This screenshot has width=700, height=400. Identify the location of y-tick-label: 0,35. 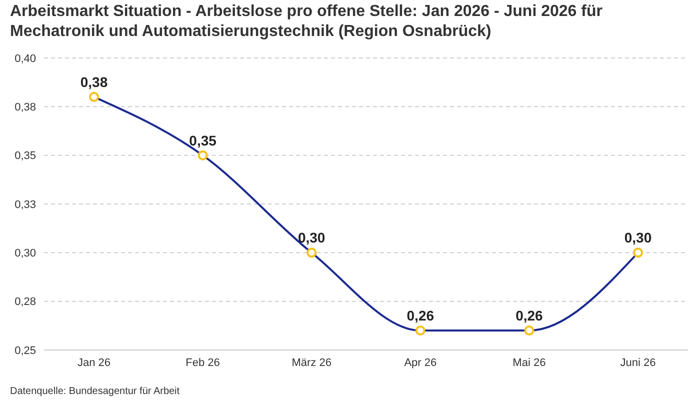
(25, 156).